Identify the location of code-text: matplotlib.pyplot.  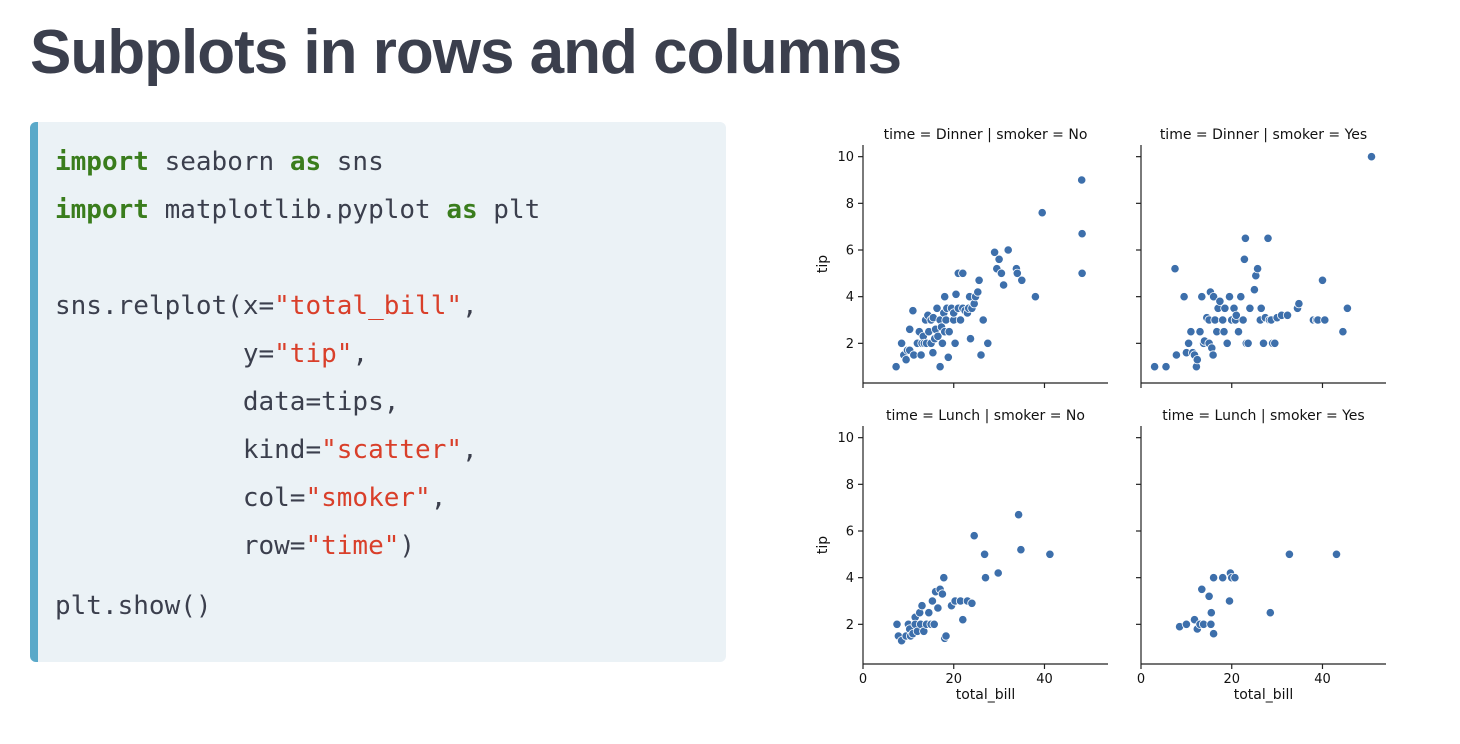
(297, 210).